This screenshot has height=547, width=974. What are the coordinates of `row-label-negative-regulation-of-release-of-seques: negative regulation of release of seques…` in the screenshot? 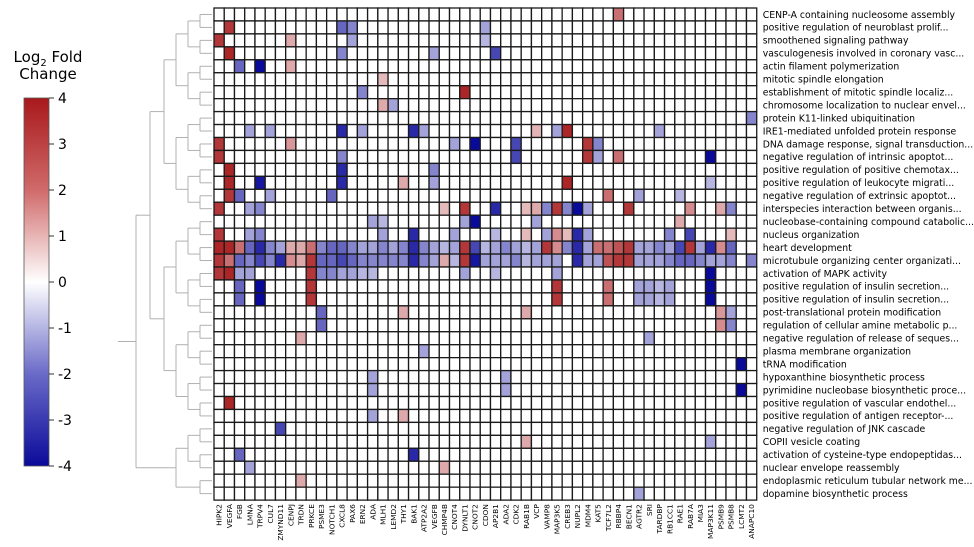 It's located at (861, 339).